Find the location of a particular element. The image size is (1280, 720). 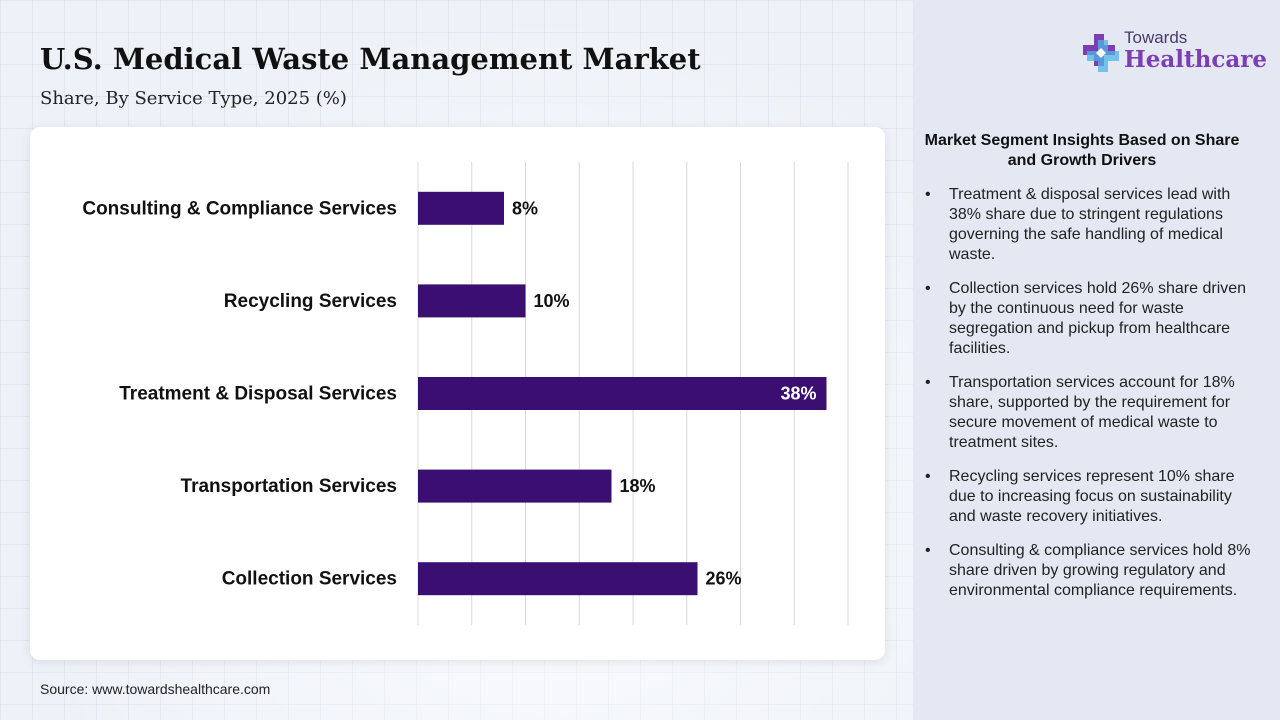

data-label: 10% is located at coordinates (552, 301).